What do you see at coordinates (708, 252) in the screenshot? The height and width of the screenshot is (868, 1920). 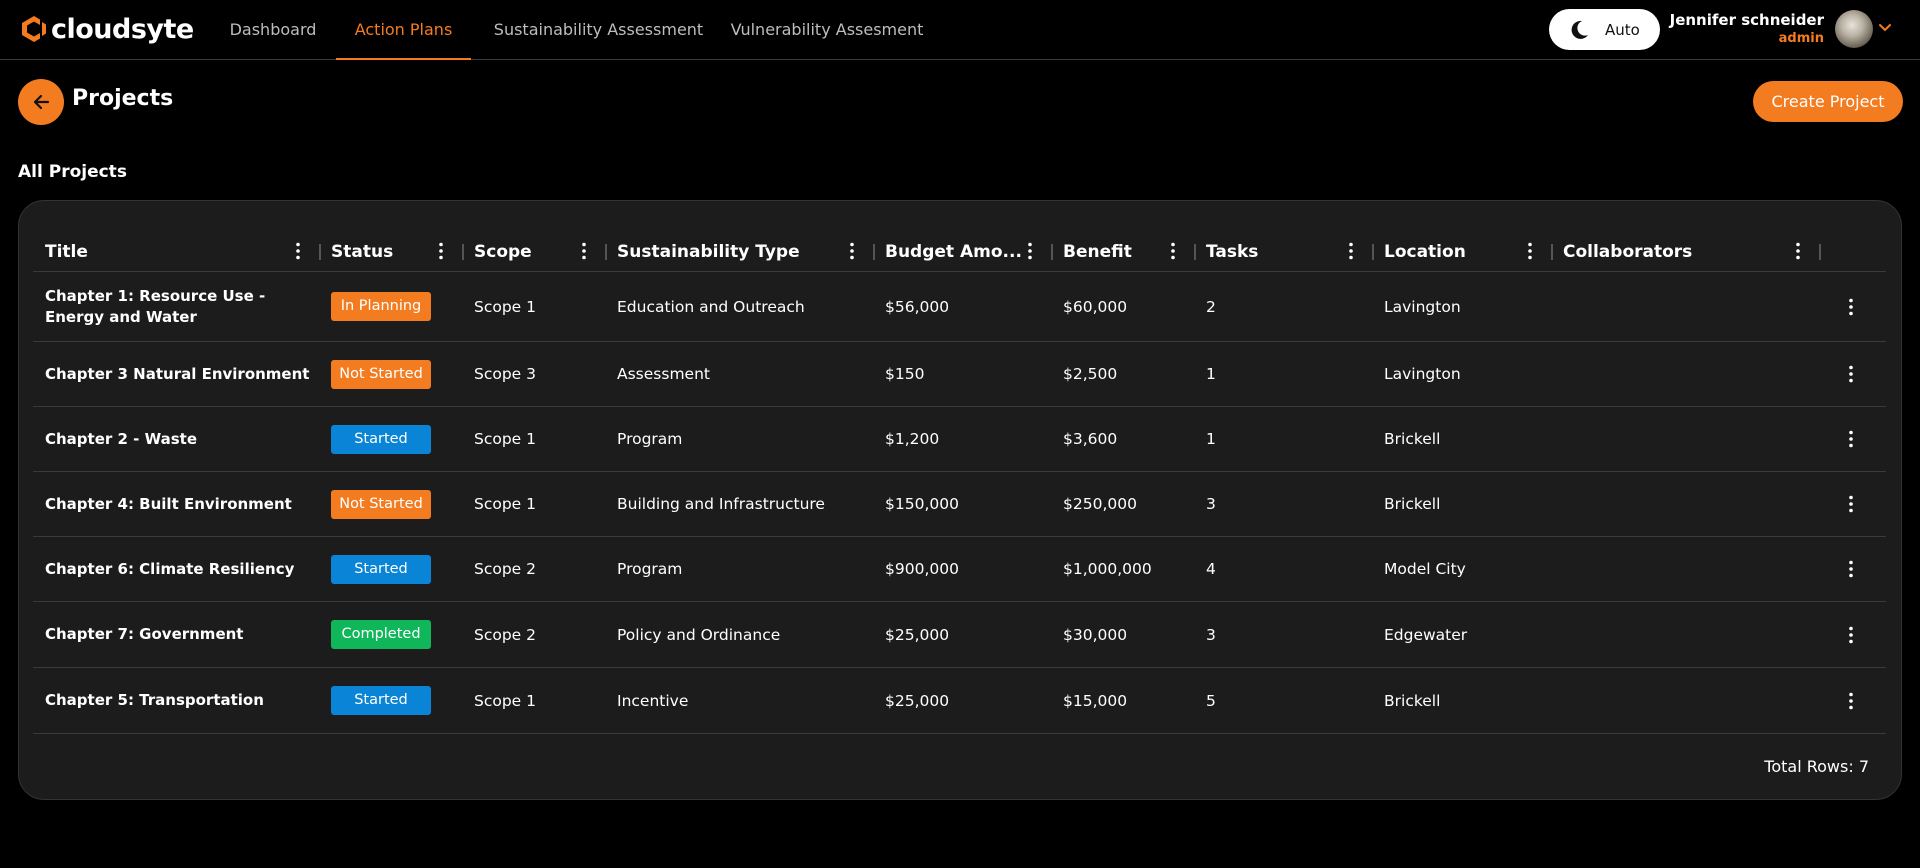 I see `column-header-sustainability-type: Sustainability Type` at bounding box center [708, 252].